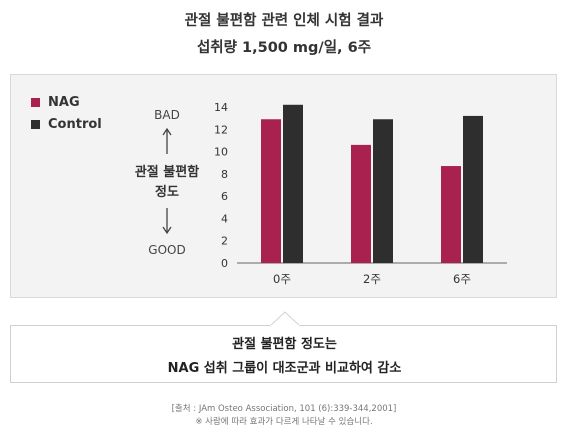 The height and width of the screenshot is (439, 568). I want to click on x-tick-label: 0주, so click(282, 279).